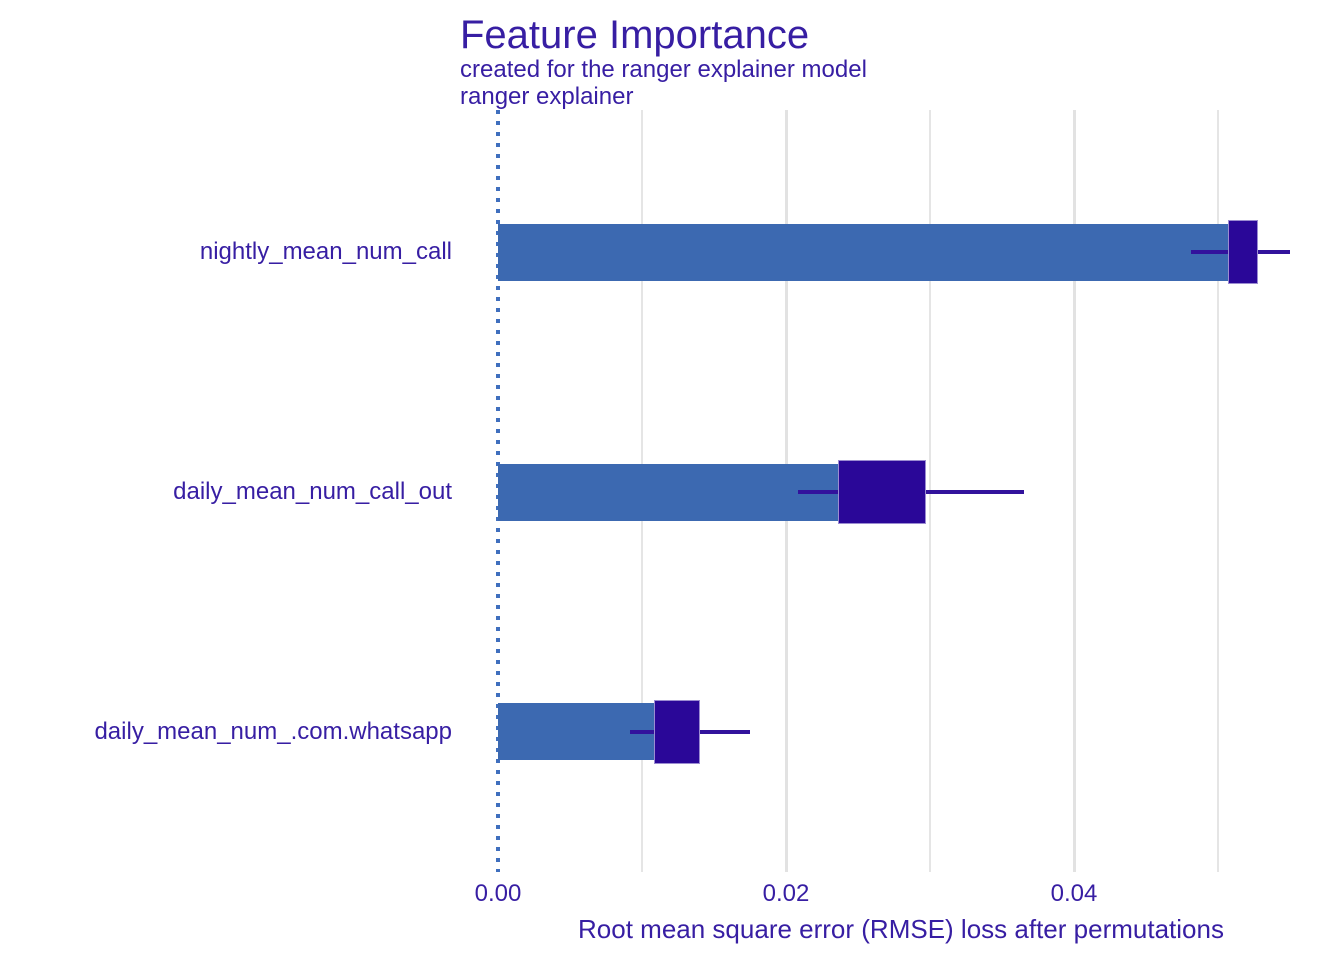 The height and width of the screenshot is (960, 1344). What do you see at coordinates (498, 893) in the screenshot?
I see `x-axis-tick-label: 0.00` at bounding box center [498, 893].